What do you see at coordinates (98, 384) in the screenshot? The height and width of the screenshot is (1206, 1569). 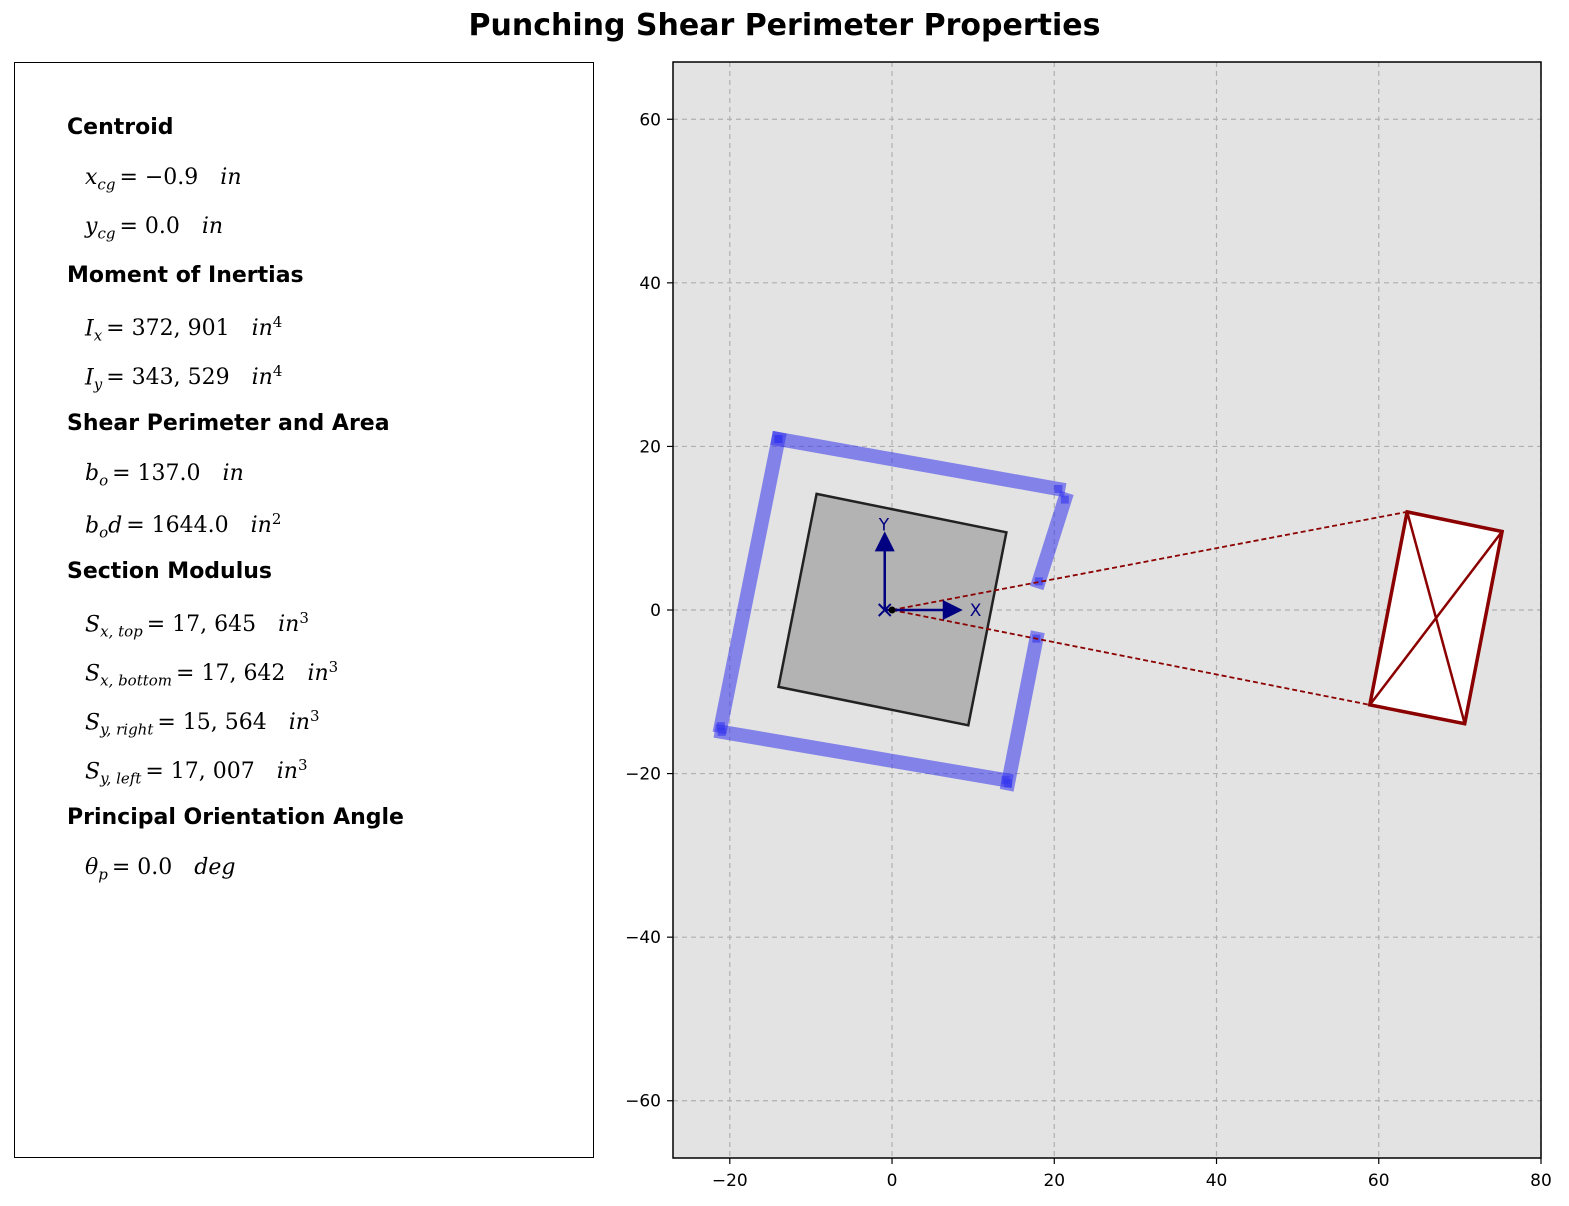 I see `property-sub: y` at bounding box center [98, 384].